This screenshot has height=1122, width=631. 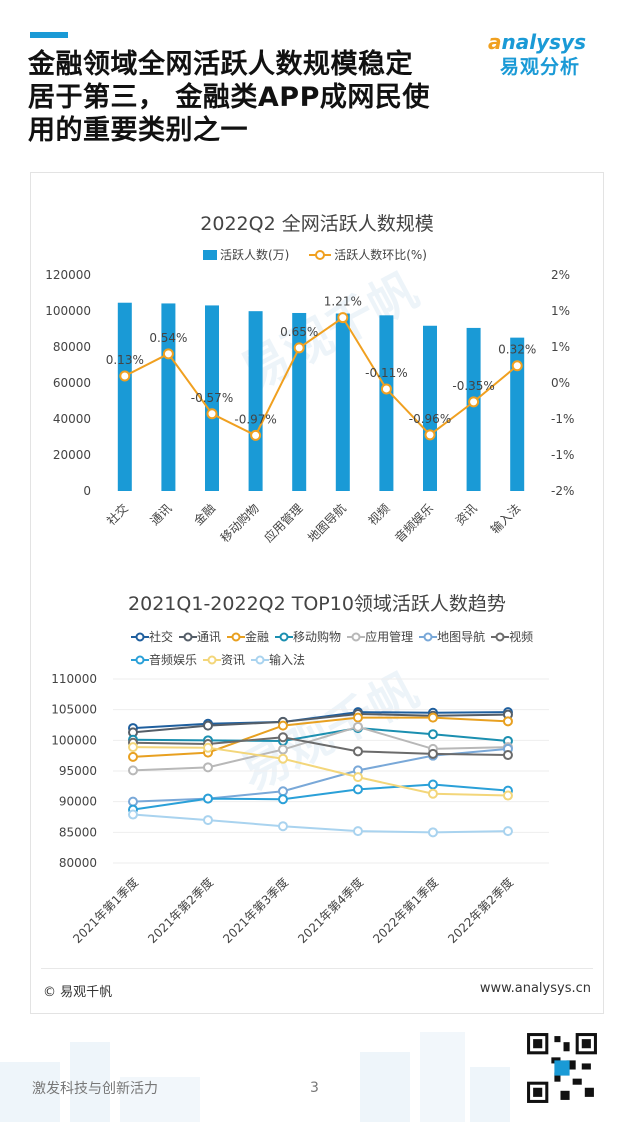 I want to click on ratio-point-视频, so click(x=386, y=389).